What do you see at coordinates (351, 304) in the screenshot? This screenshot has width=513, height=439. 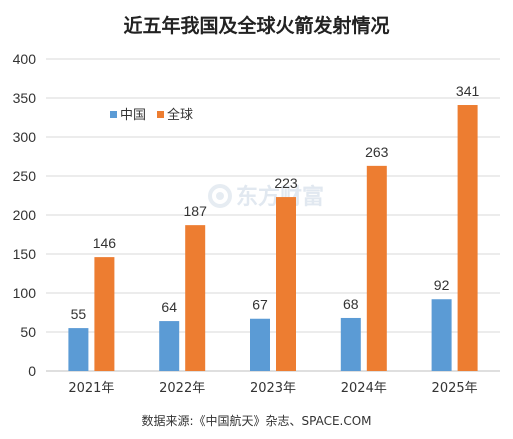 I see `data-label-china-3: 68` at bounding box center [351, 304].